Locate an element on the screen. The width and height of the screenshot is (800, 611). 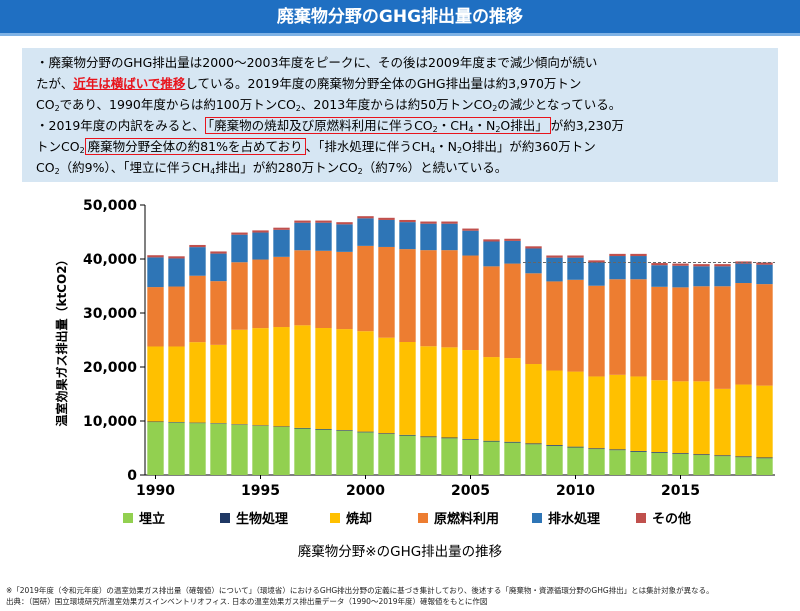
y-tick-label: 0 is located at coordinates (132, 476).